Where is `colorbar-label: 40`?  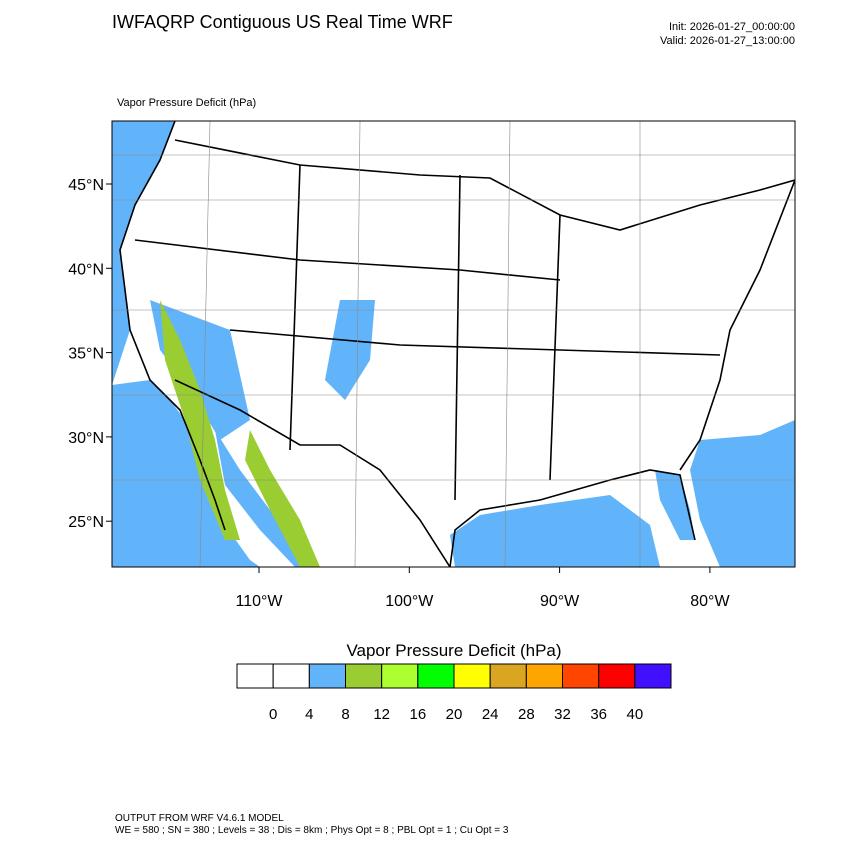 colorbar-label: 40 is located at coordinates (634, 714).